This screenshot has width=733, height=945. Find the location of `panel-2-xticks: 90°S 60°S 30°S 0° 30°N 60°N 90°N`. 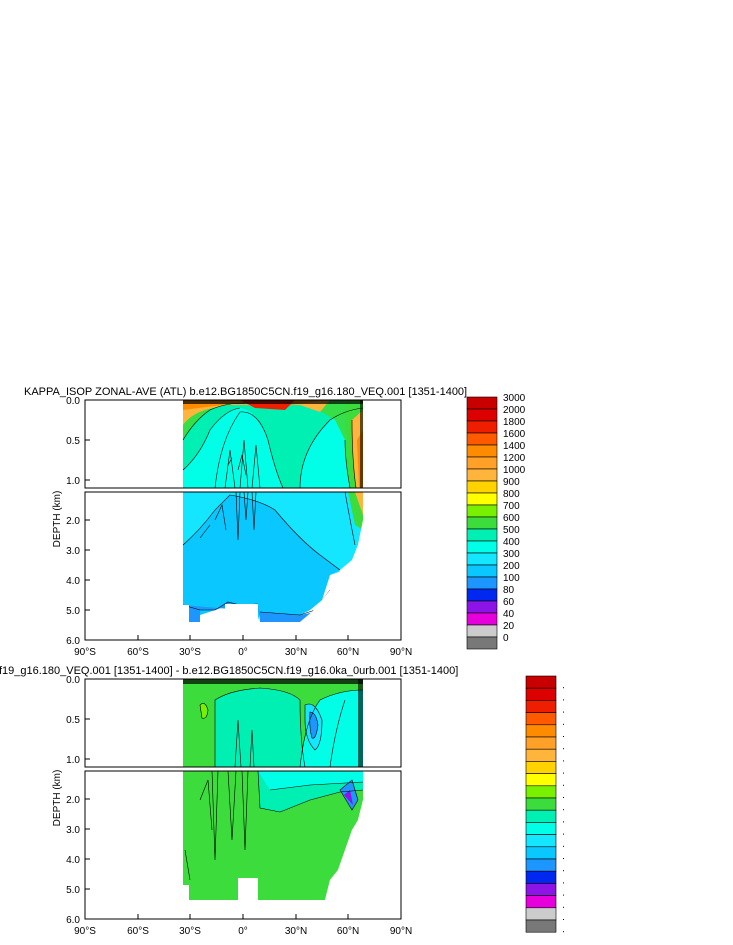

panel-2-xticks: 90°S 60°S 30°S 0° 30°N 60°N 90°N is located at coordinates (243, 931).